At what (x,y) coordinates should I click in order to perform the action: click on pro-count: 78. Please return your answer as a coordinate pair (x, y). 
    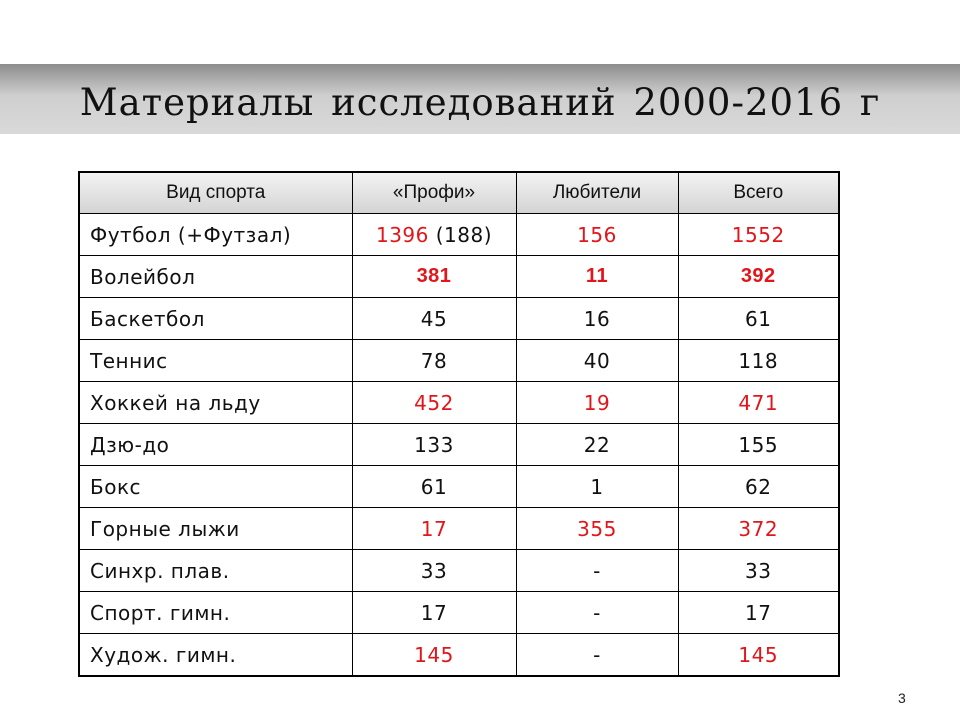
    Looking at the image, I should click on (434, 360).